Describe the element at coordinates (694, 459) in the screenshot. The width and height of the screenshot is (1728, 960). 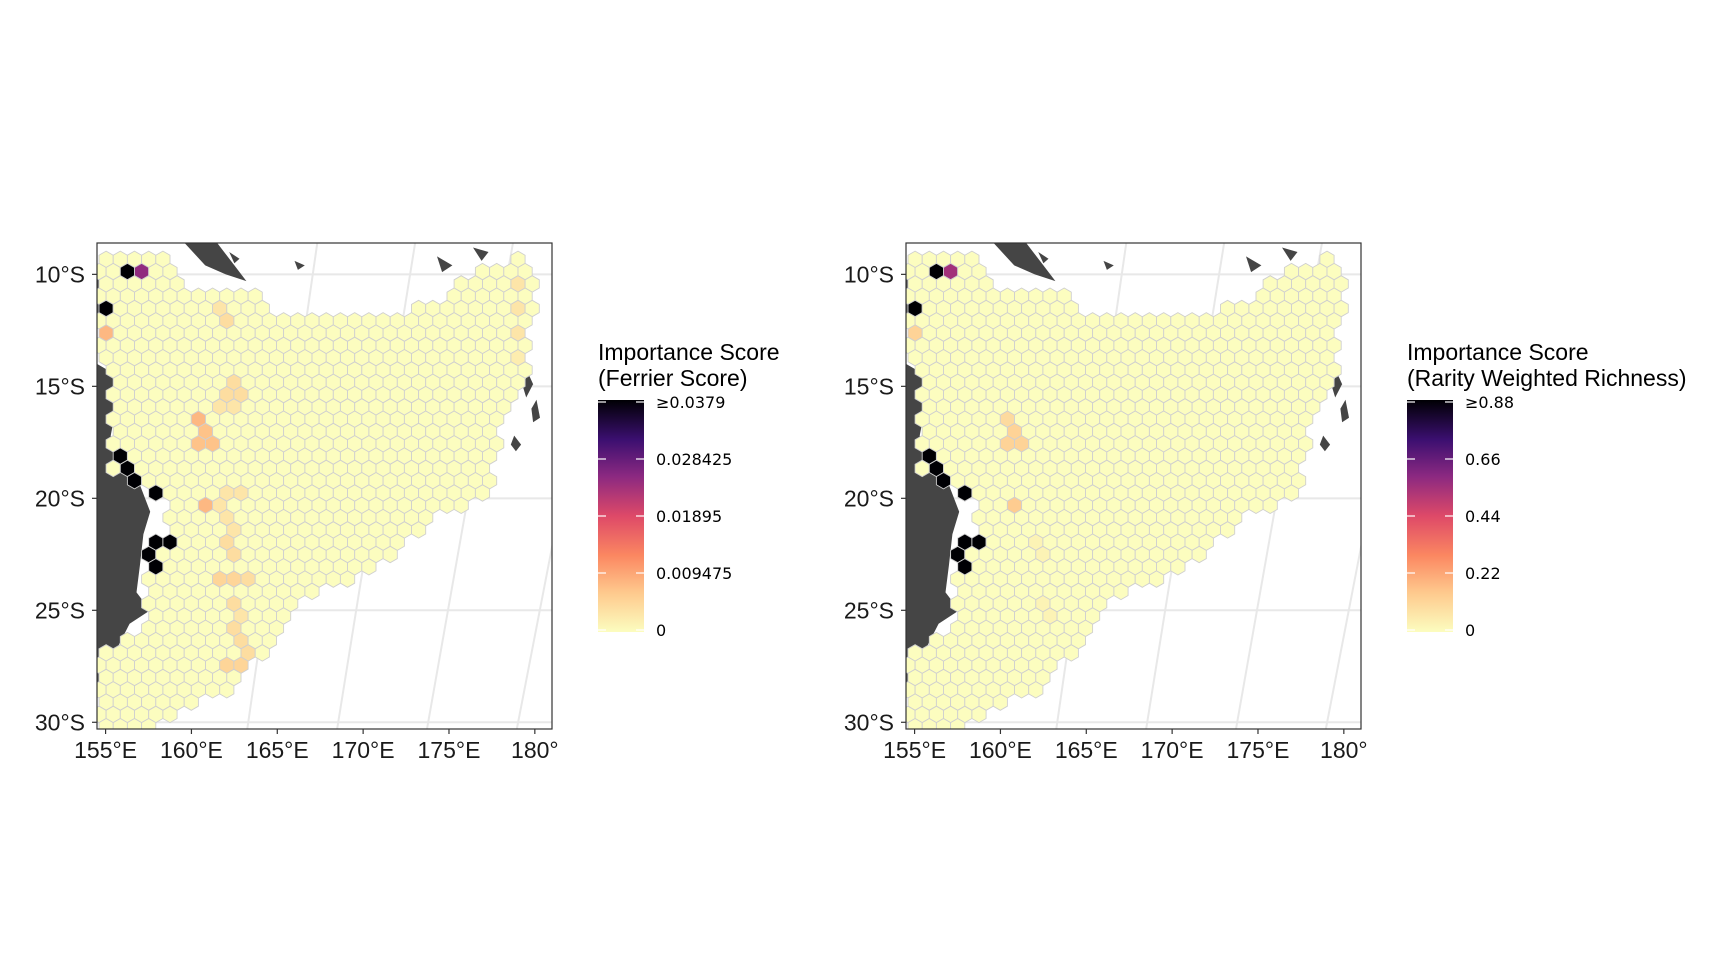
I see `colorbar-tick-label: 0.028425` at that location.